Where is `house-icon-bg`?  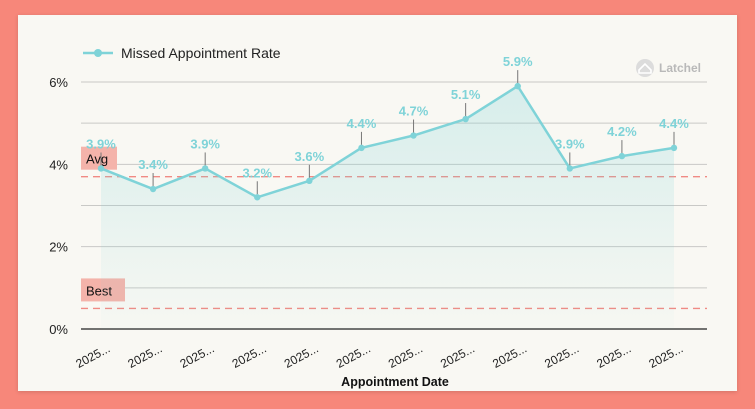
house-icon-bg is located at coordinates (645, 68).